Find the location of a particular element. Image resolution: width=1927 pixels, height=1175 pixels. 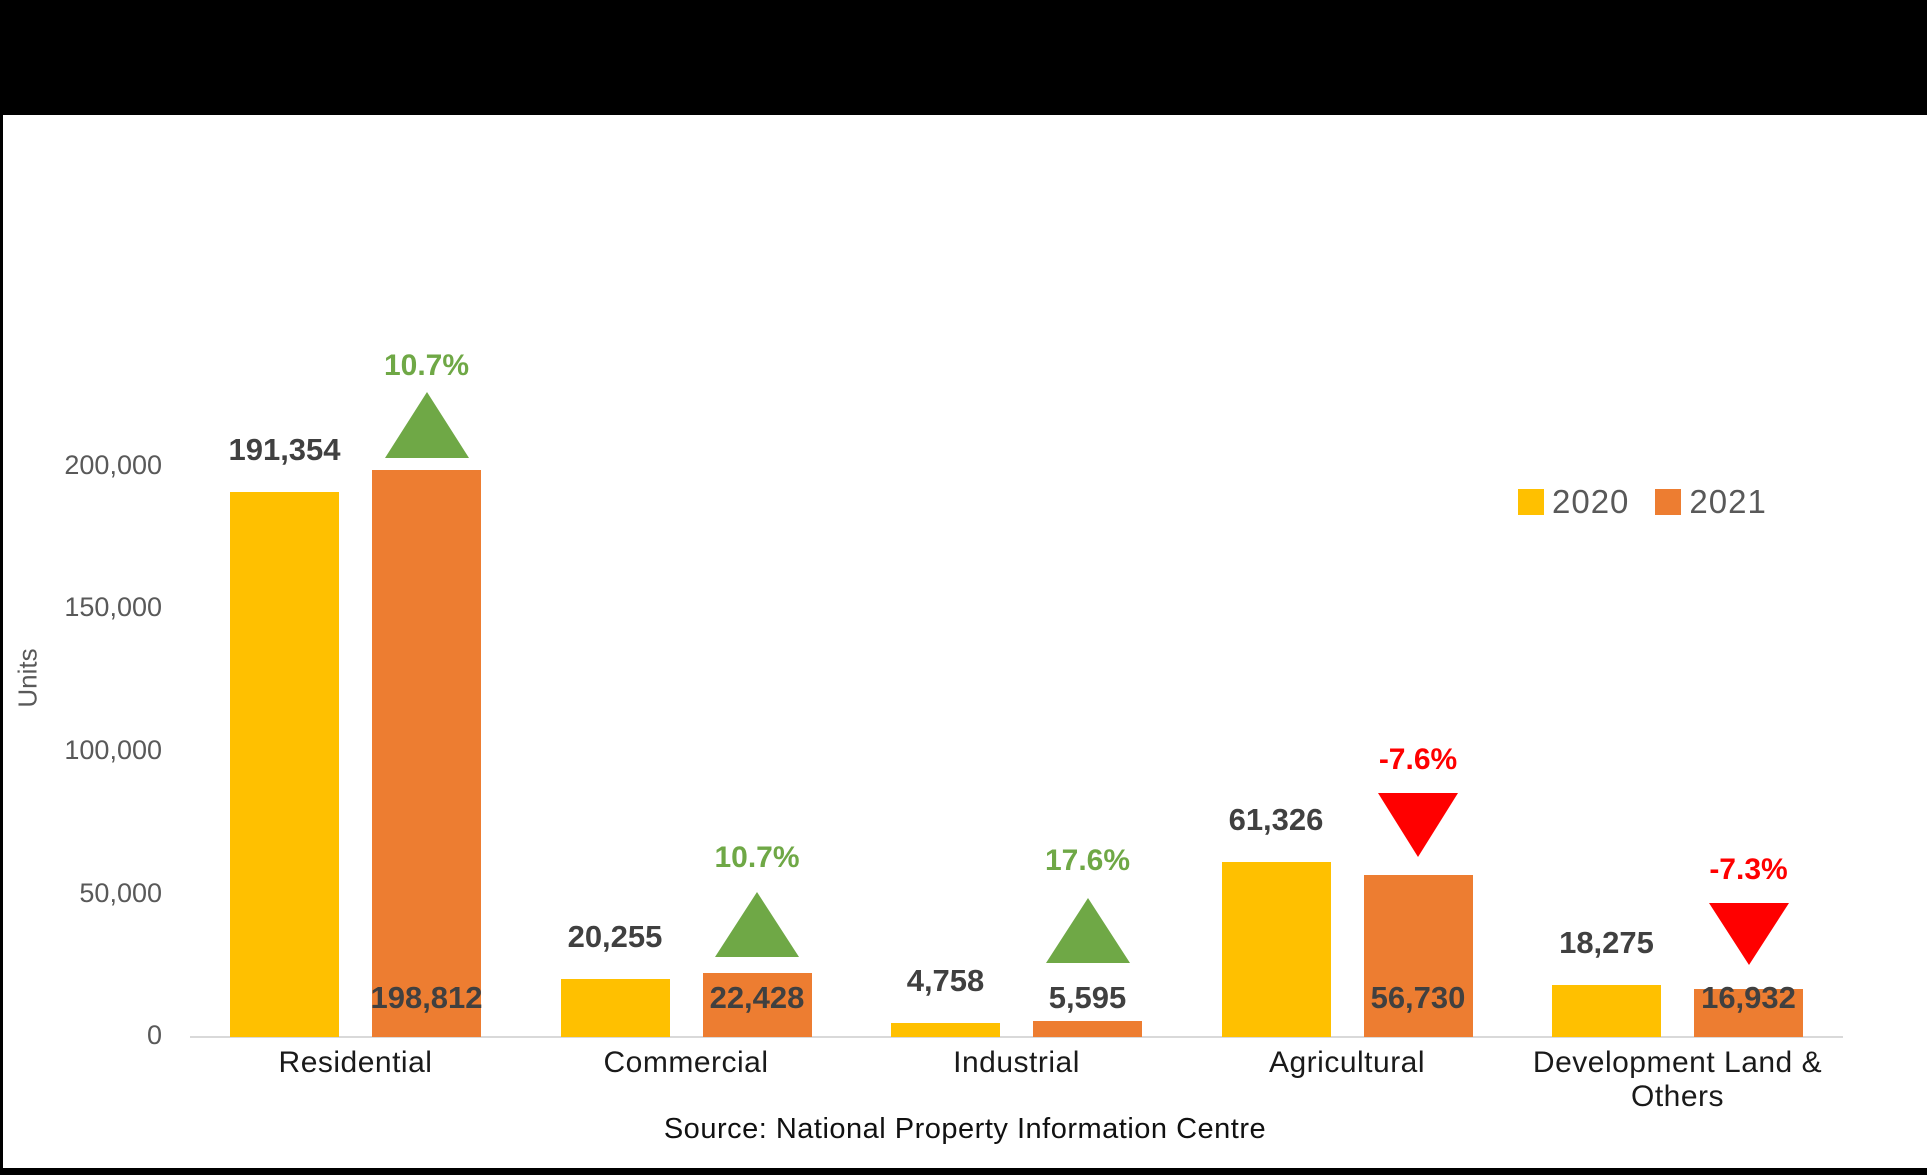

y-axis-tick-0: 0 is located at coordinates (154, 1035).